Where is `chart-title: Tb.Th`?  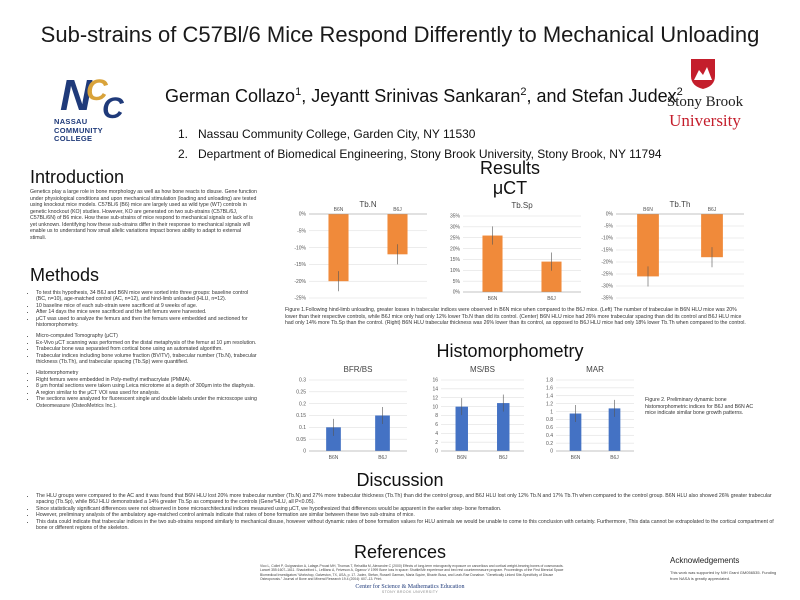
chart-title: Tb.Th is located at coordinates (680, 204).